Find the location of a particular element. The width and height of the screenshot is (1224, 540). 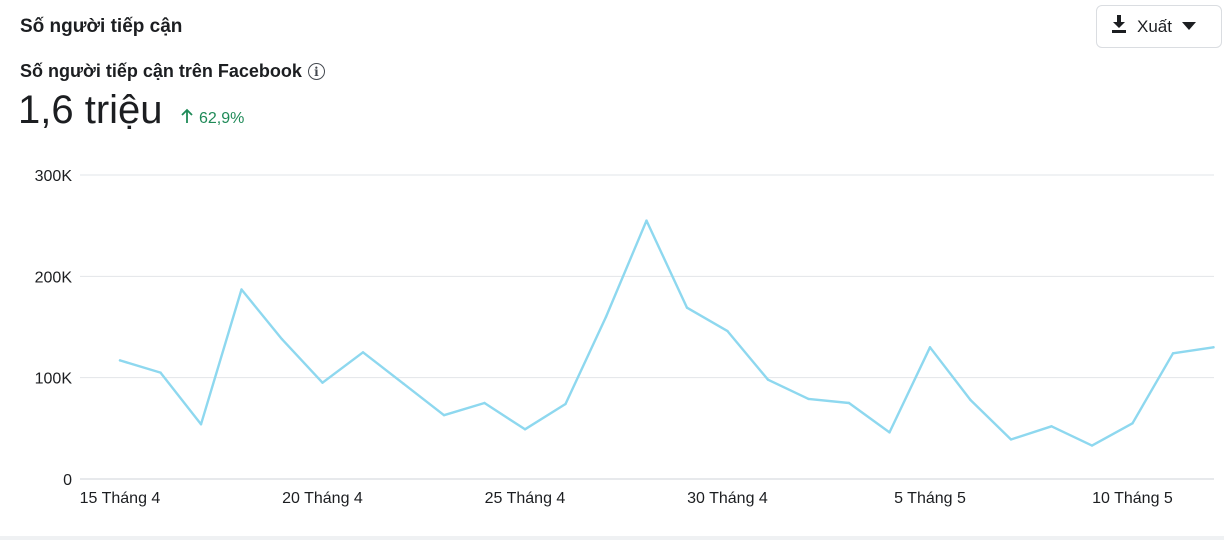

x-tick-label: 30 Tháng 4 is located at coordinates (727, 498).